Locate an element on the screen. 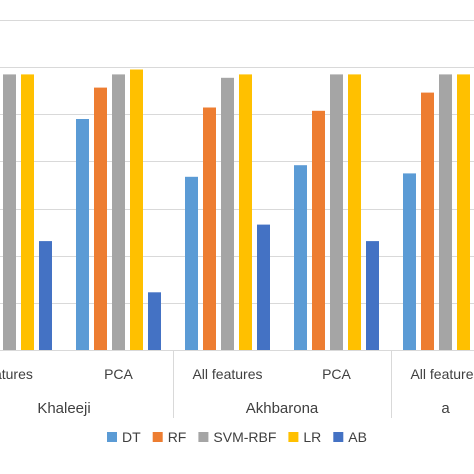 The height and width of the screenshot is (474, 474). legend-label: LR is located at coordinates (312, 437).